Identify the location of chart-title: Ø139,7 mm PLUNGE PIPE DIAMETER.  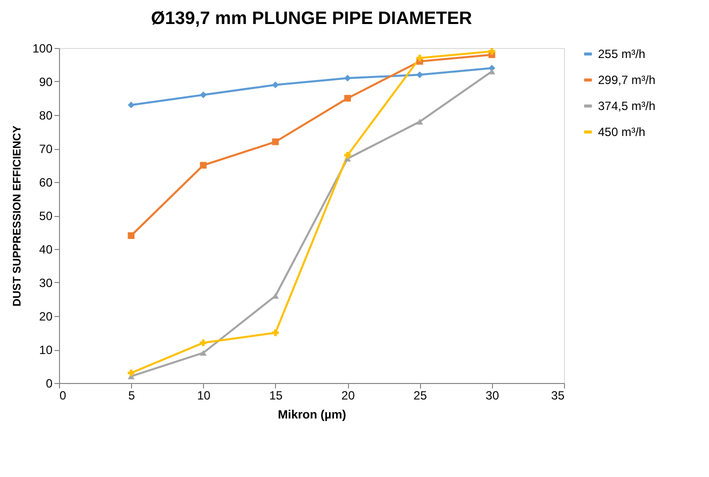
(311, 18).